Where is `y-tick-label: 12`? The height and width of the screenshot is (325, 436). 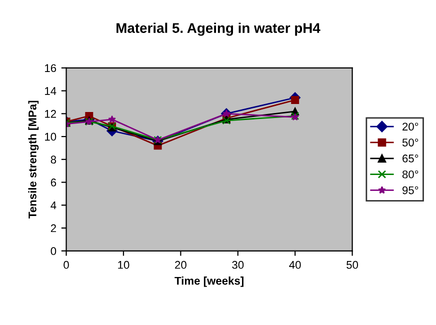
y-tick-label: 12 is located at coordinates (50, 114).